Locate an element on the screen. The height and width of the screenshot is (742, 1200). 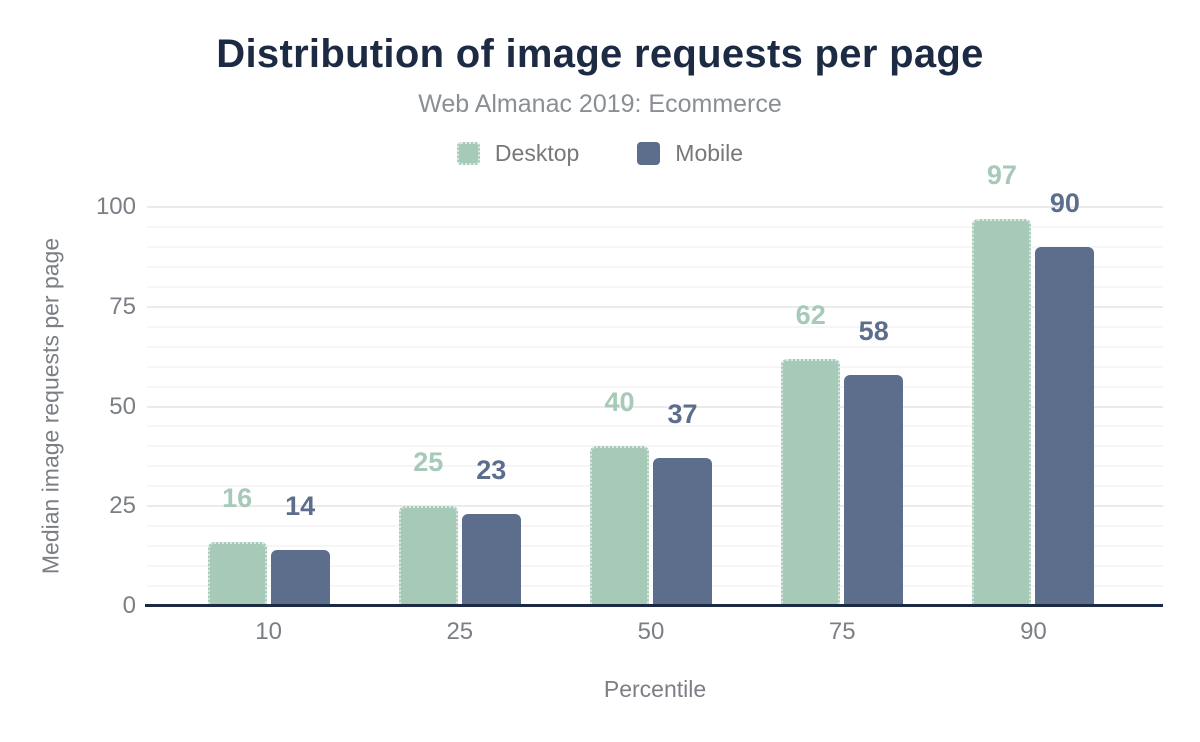
value-label-mobile: 58 is located at coordinates (873, 330).